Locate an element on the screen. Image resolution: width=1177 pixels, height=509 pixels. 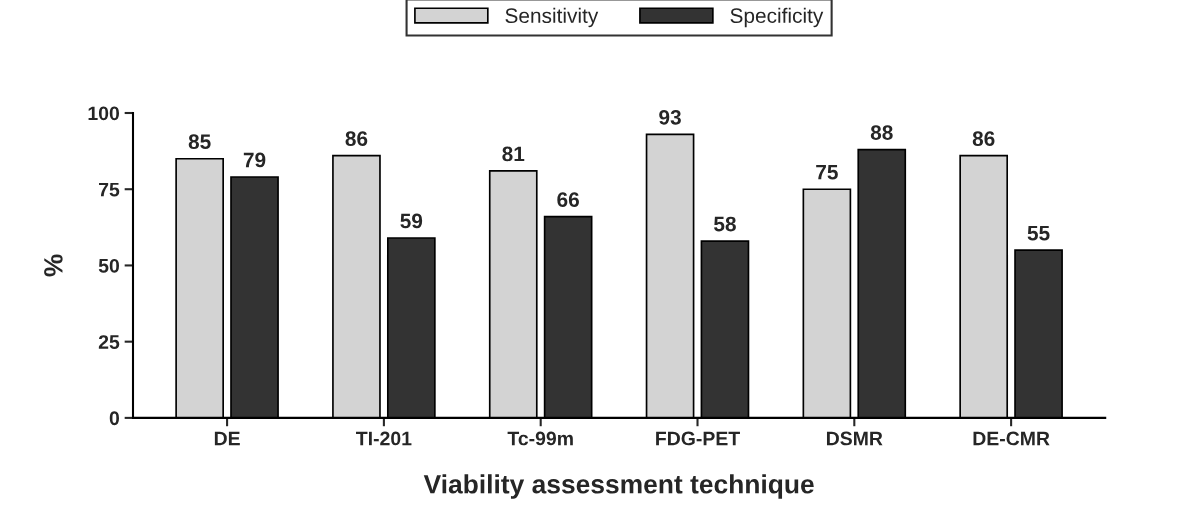
x-tick-label: Tc-99m is located at coordinates (540, 438).